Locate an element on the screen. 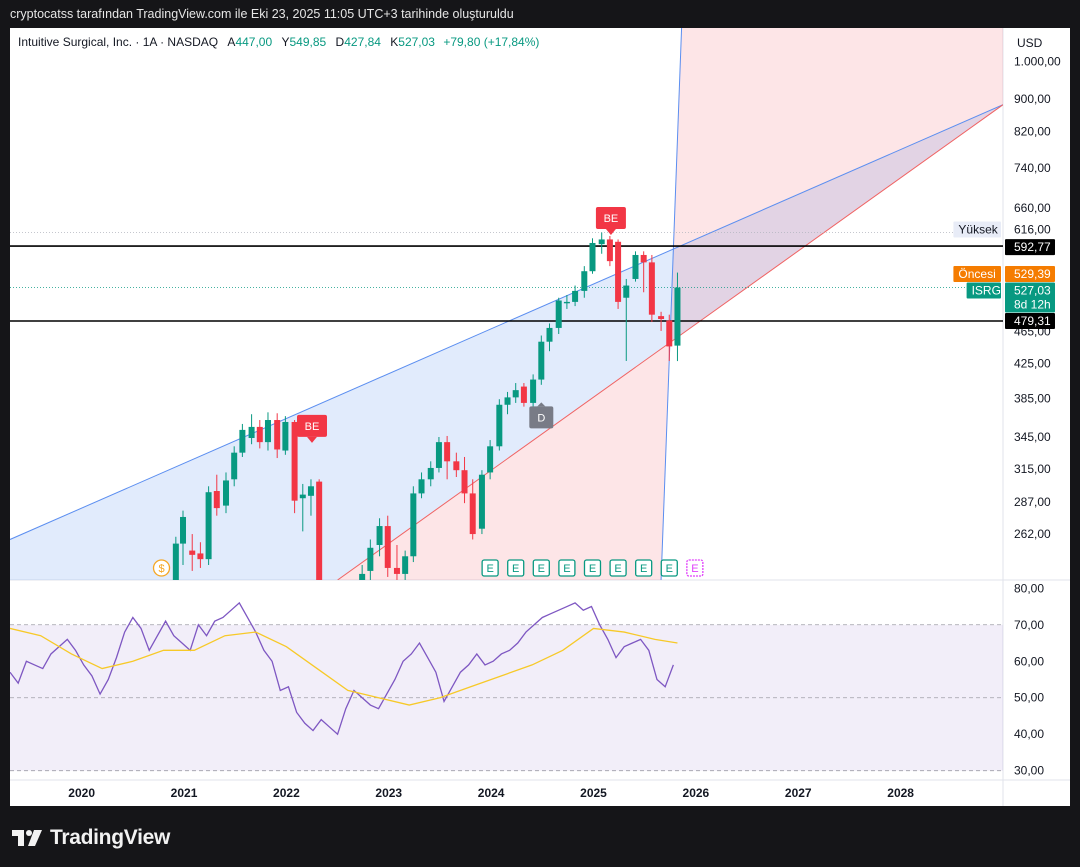  currency-label: USD is located at coordinates (1030, 43).